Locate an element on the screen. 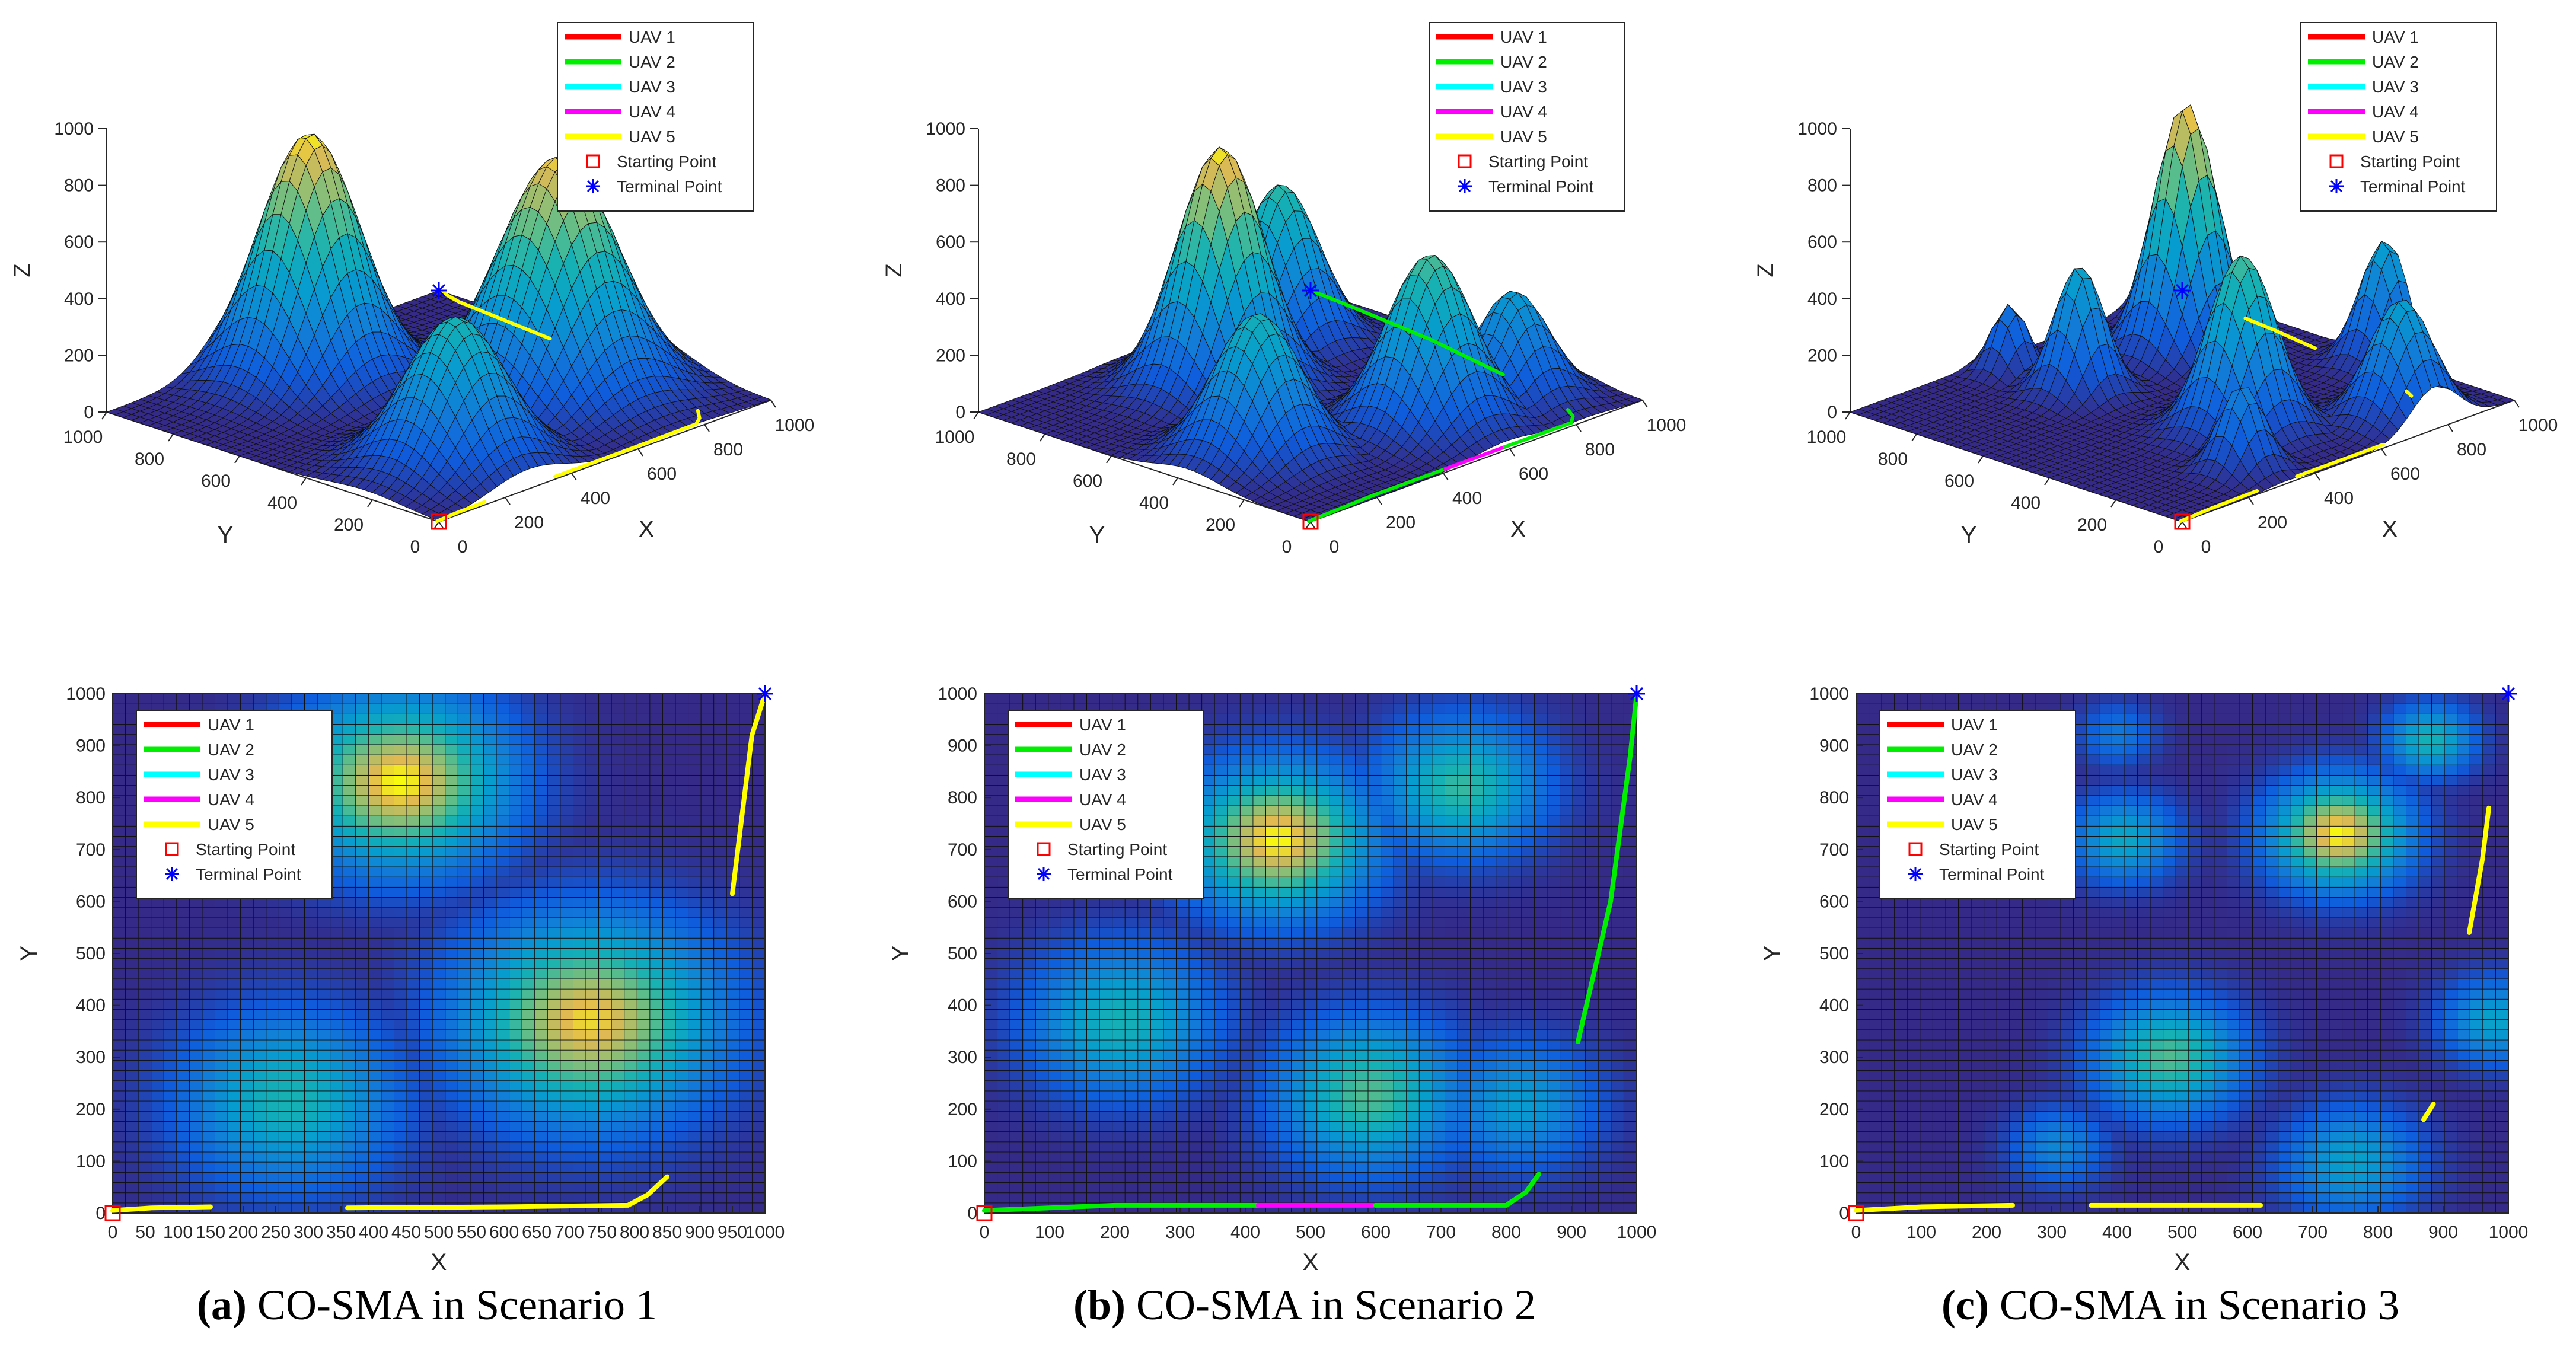  panel-a-3d-terminal-marker is located at coordinates (439, 290).